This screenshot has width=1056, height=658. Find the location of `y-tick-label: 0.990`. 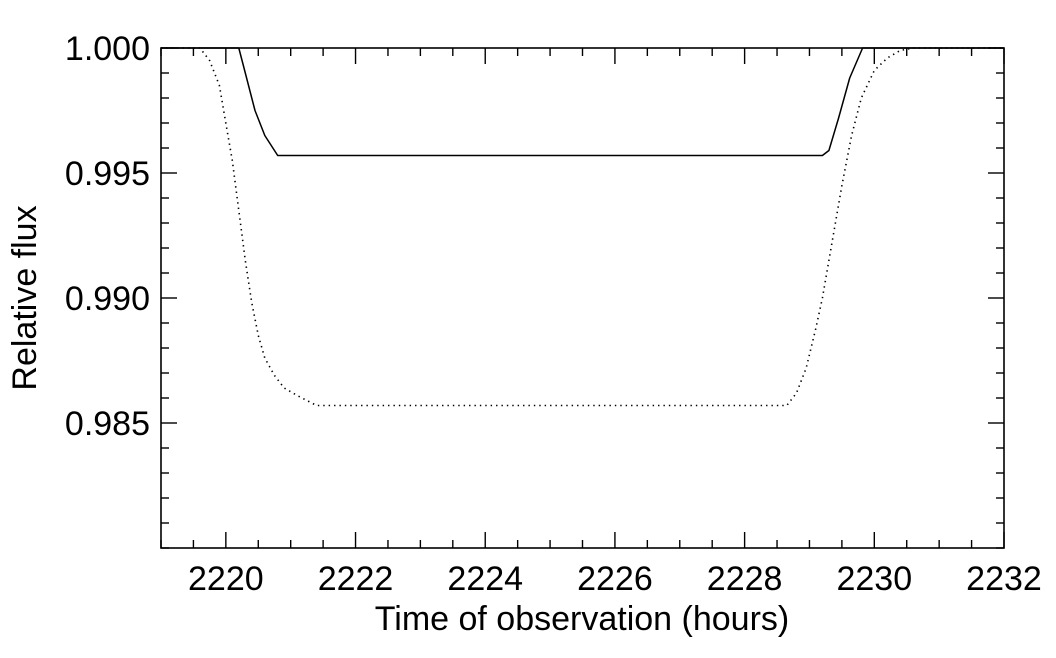

y-tick-label: 0.990 is located at coordinates (107, 299).